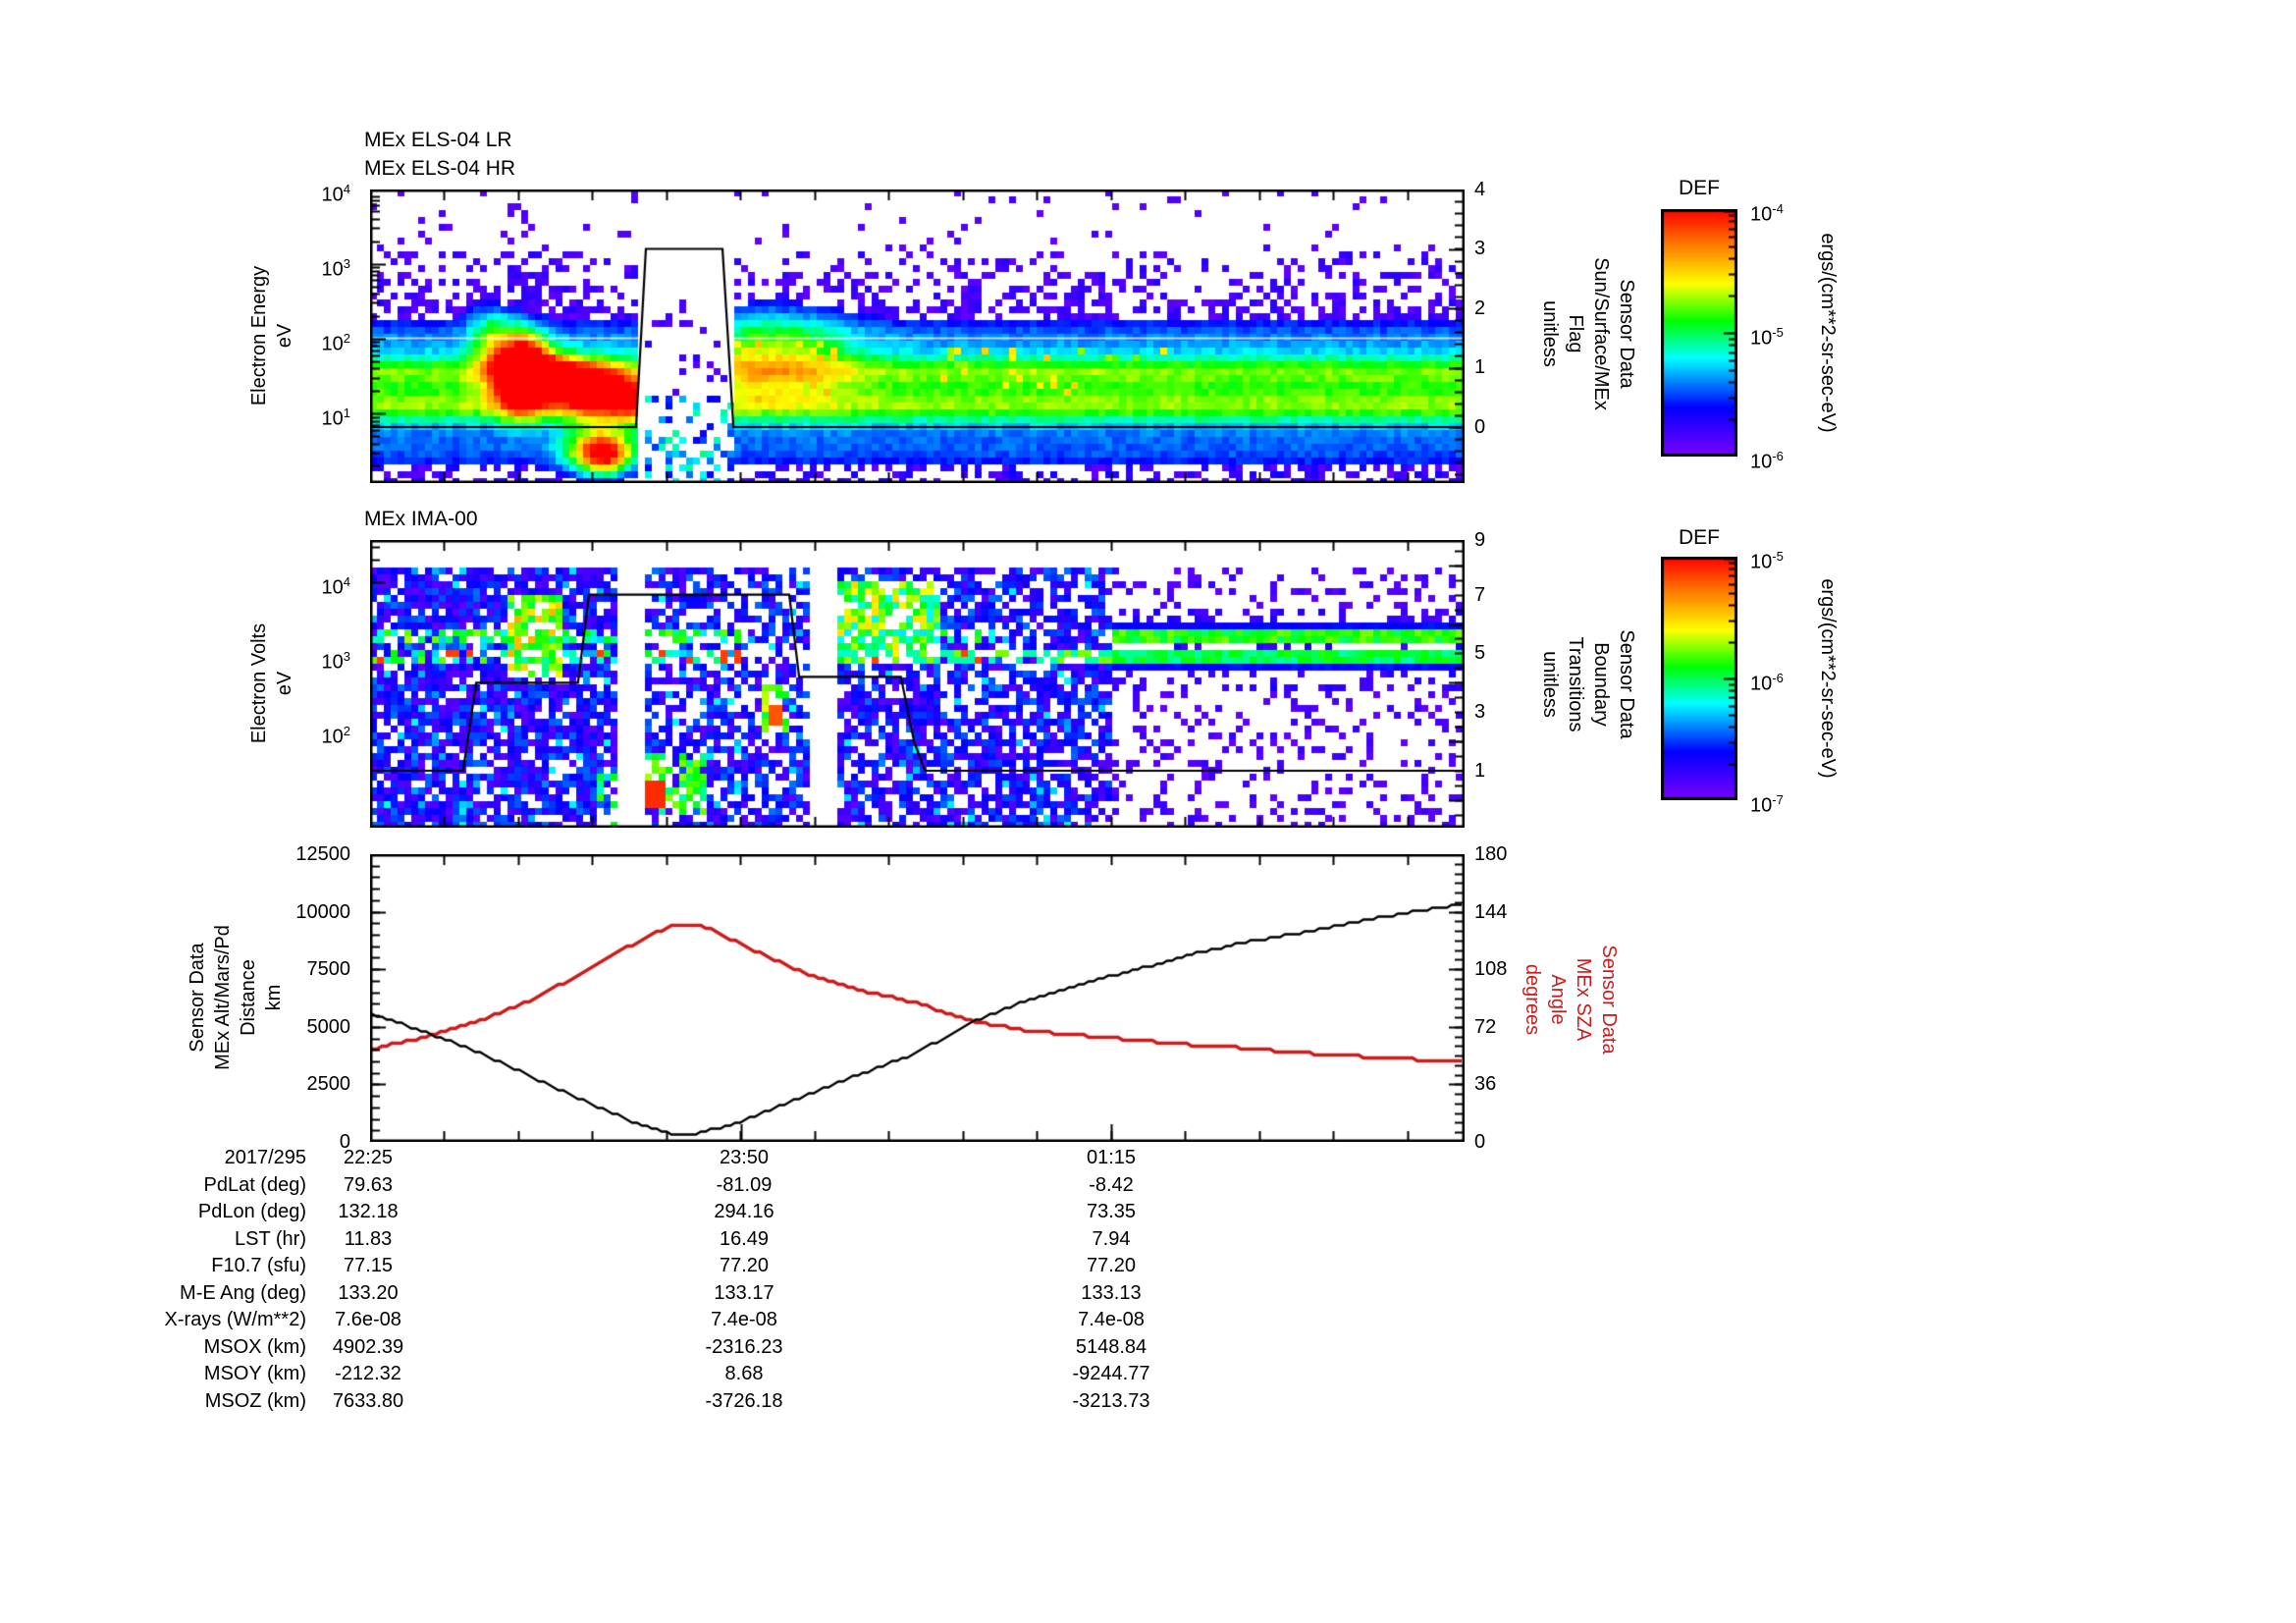 This screenshot has height=1623, width=2296. Describe the element at coordinates (368, 1265) in the screenshot. I see `ephemeris-value: 77.15` at that location.